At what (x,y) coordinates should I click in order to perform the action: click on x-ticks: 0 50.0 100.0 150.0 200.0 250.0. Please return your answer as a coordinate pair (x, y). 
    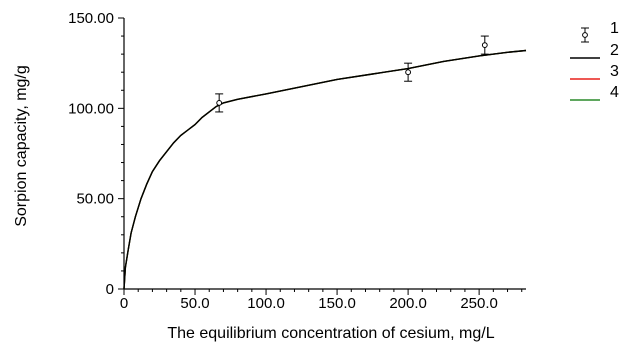
    Looking at the image, I should click on (321, 300).